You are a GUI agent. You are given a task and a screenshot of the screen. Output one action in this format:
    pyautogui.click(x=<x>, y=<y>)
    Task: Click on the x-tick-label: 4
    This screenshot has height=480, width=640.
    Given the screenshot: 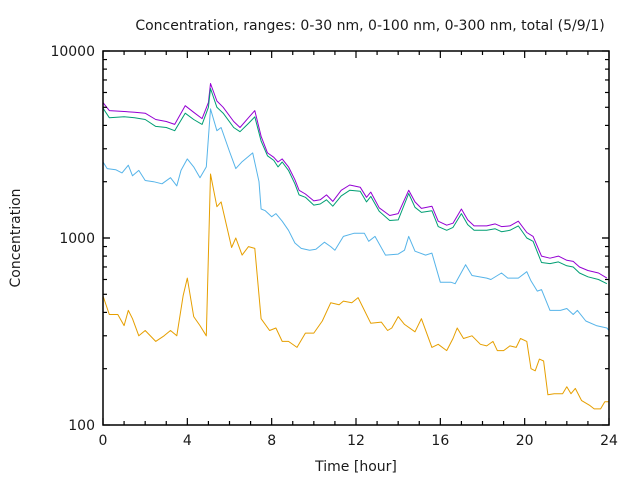 What is the action you would take?
    pyautogui.click(x=187, y=441)
    